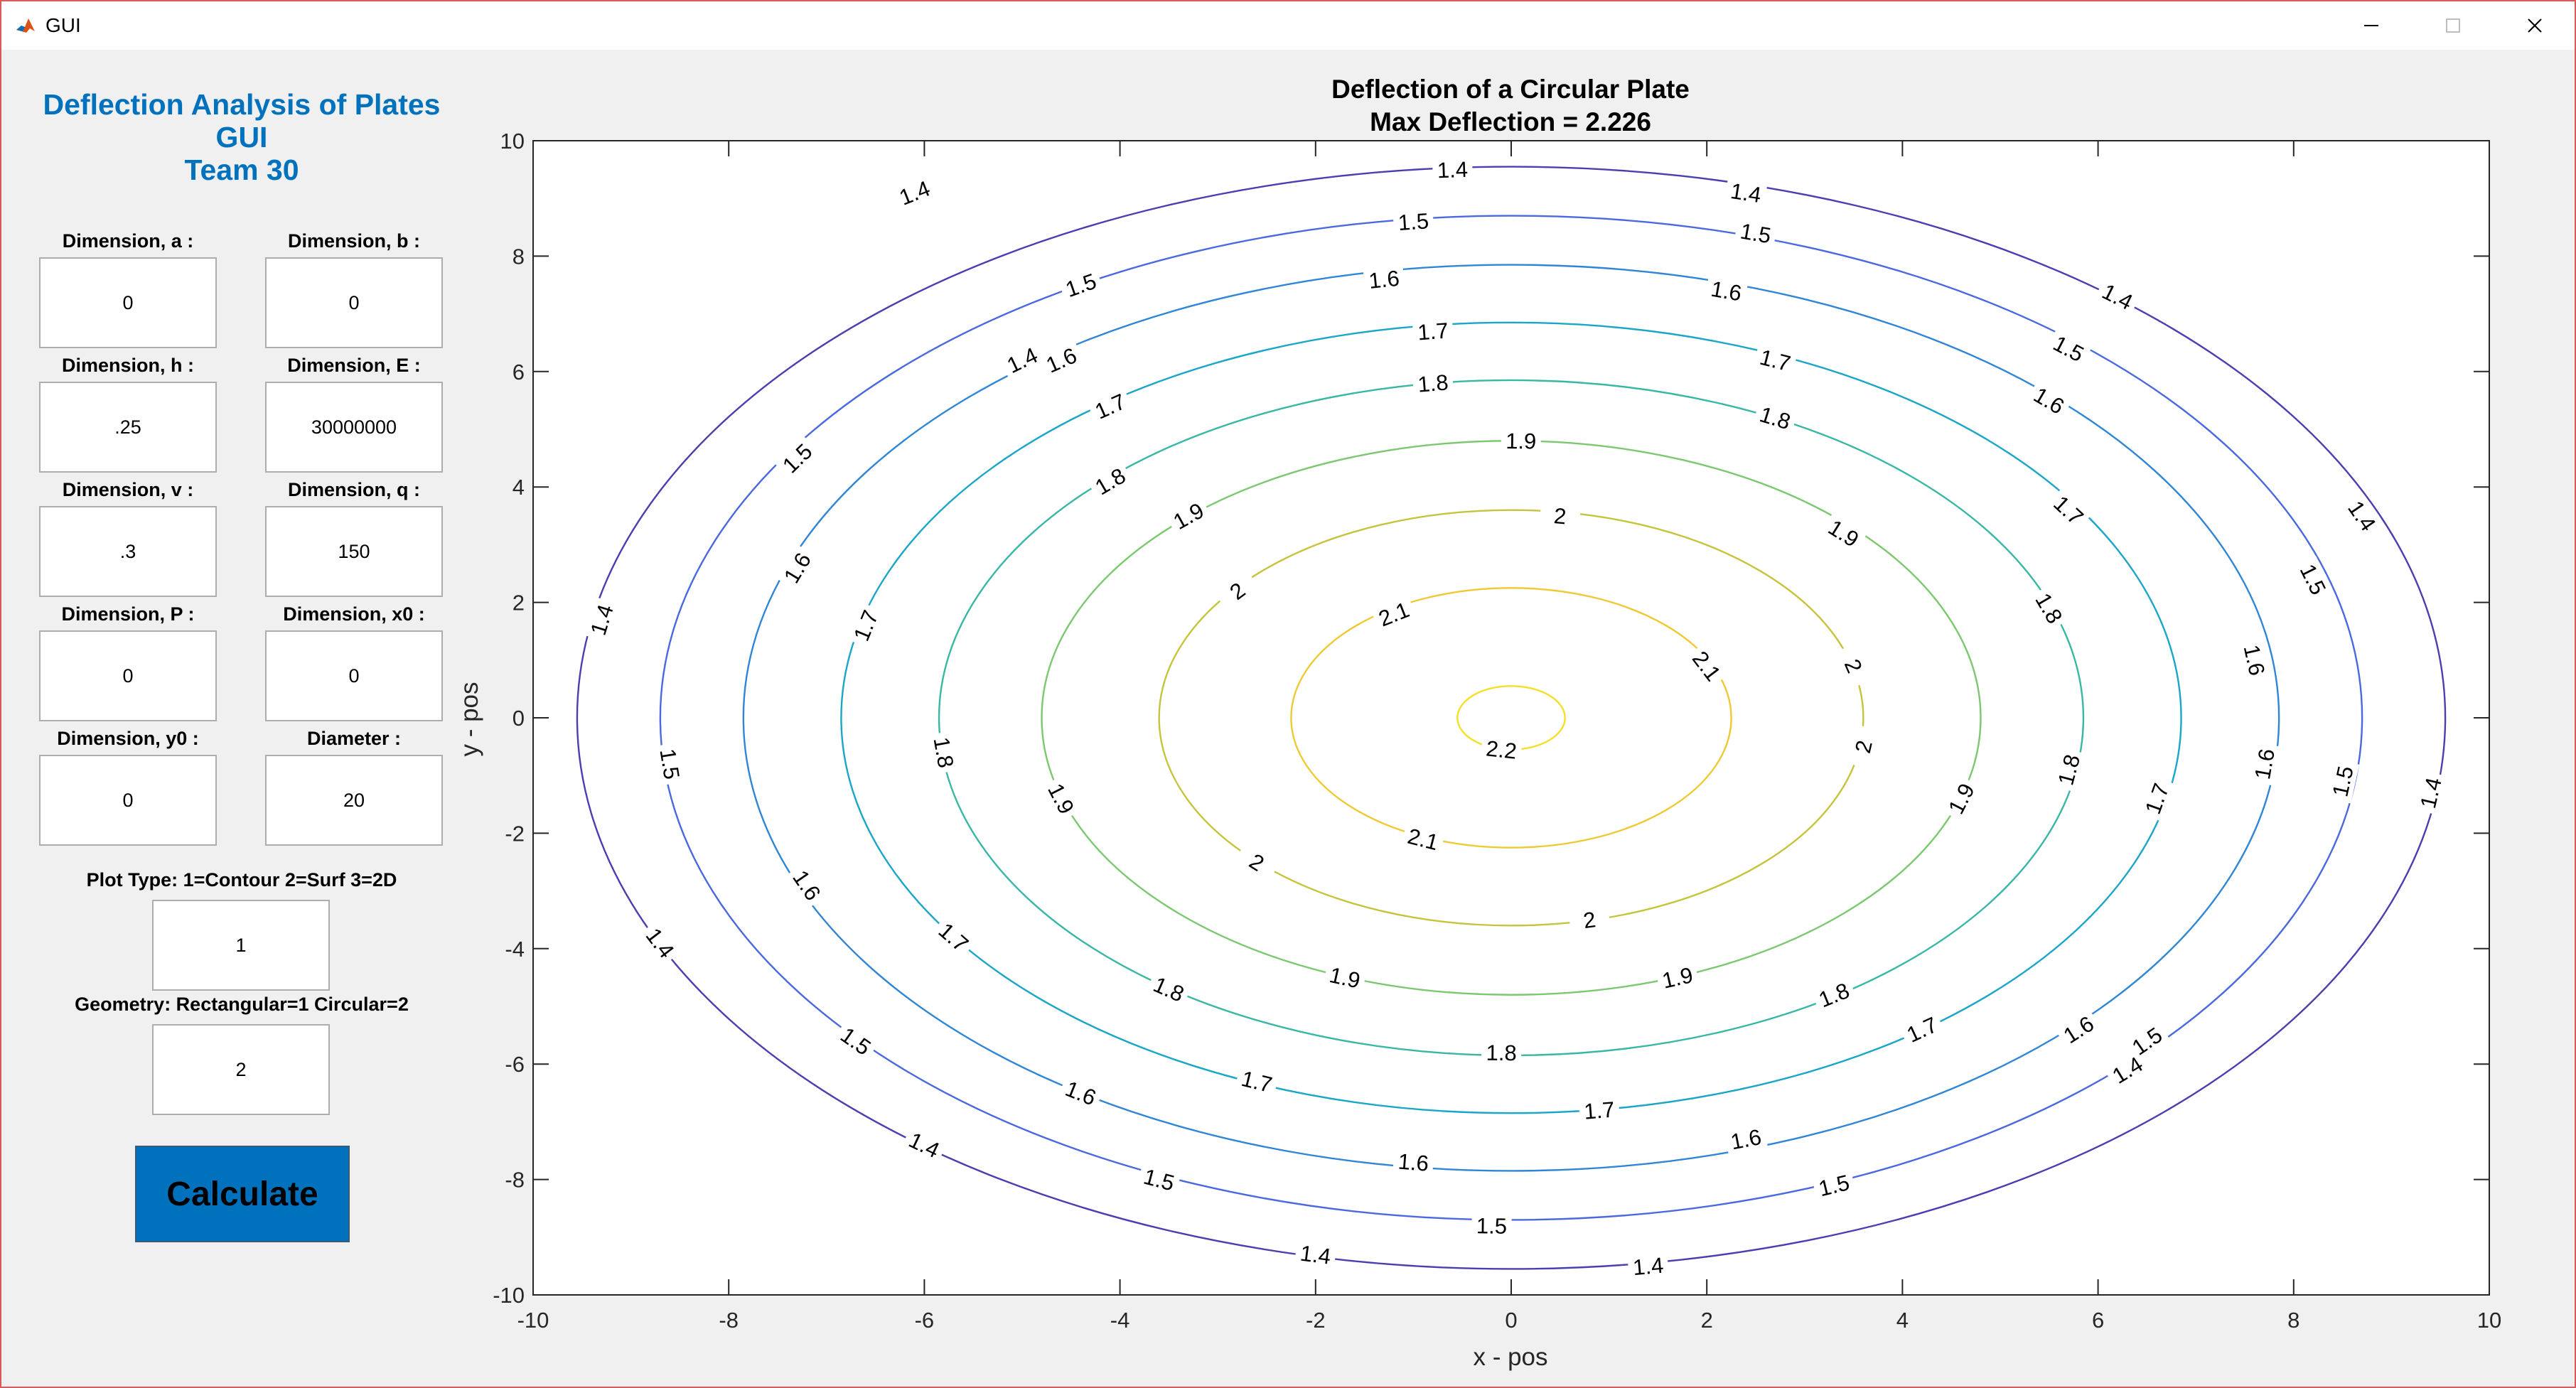 This screenshot has height=1388, width=2576. I want to click on input-e: 30000000, so click(354, 427).